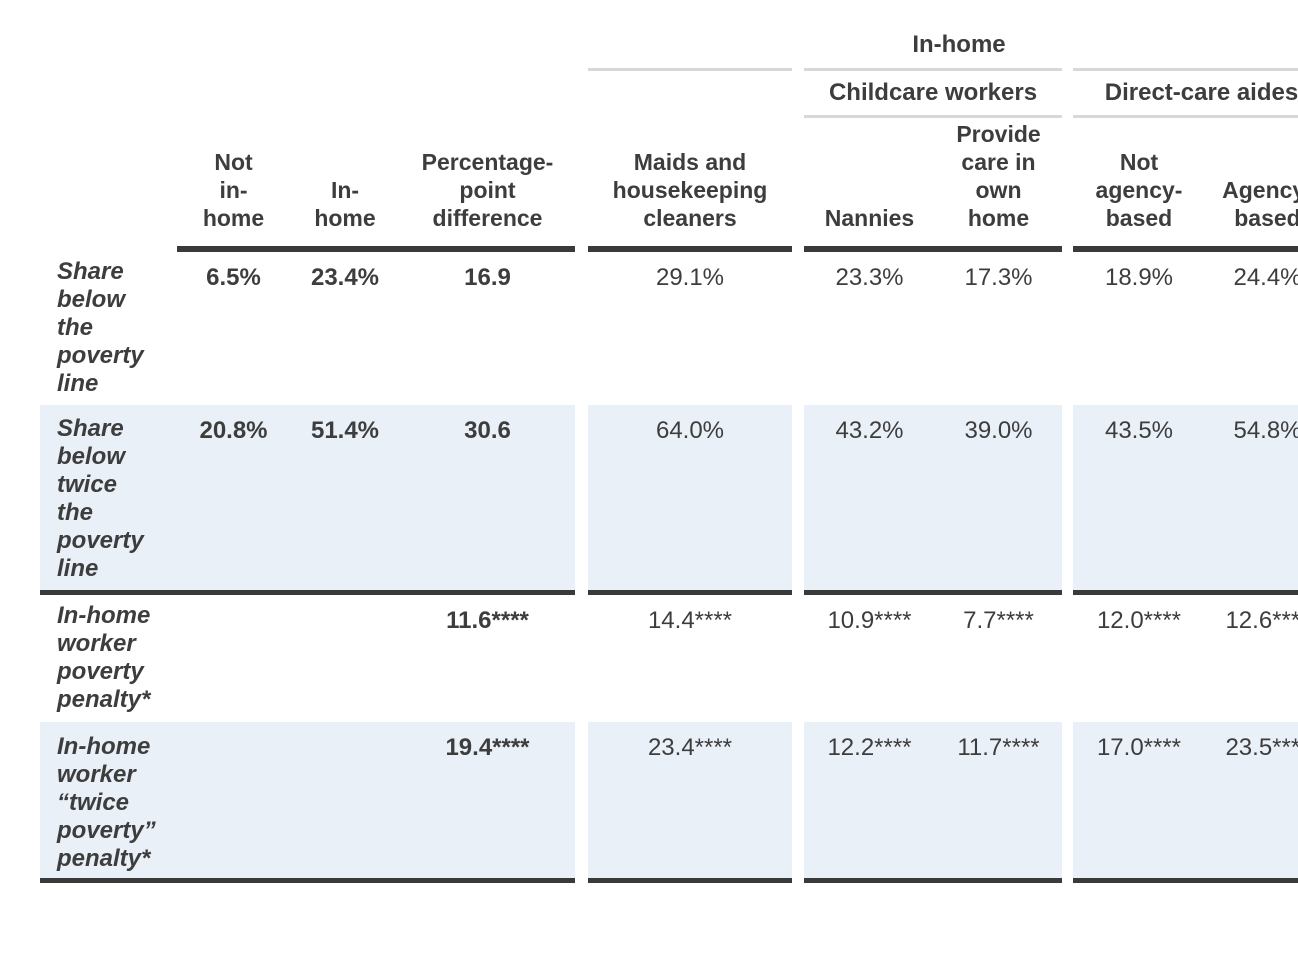 The image size is (1298, 959). I want to click on table-cell: 6.5%, so click(233, 277).